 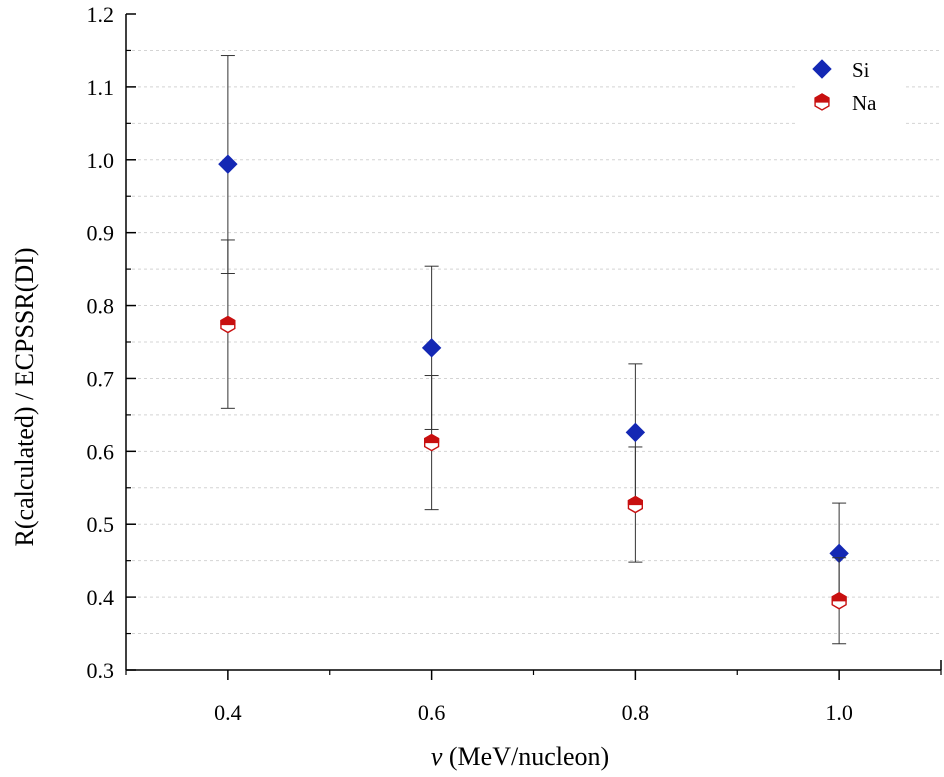 I want to click on legend-frame, so click(x=852, y=88).